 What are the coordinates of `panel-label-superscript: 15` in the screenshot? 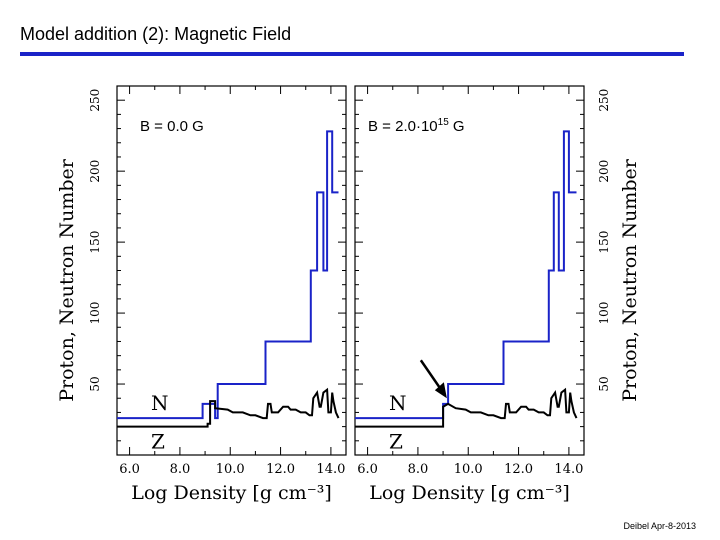 It's located at (444, 122).